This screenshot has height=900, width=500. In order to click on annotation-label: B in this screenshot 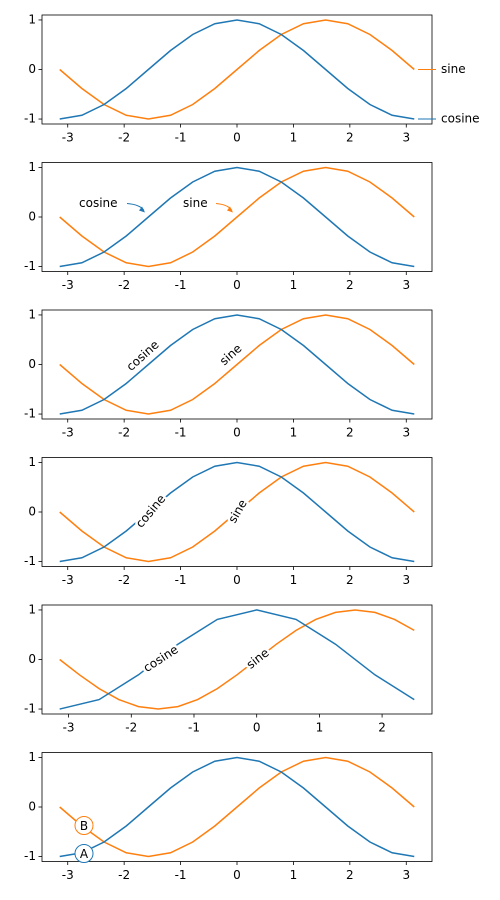, I will do `click(84, 826)`.